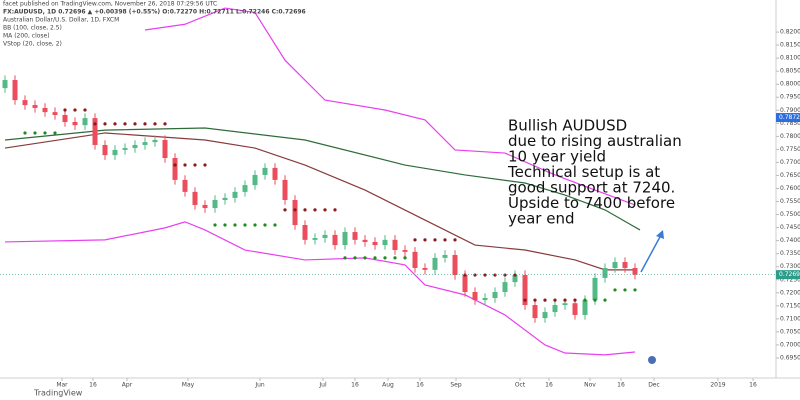 The image size is (800, 400). What do you see at coordinates (62, 385) in the screenshot?
I see `x-tick-label: Mar` at bounding box center [62, 385].